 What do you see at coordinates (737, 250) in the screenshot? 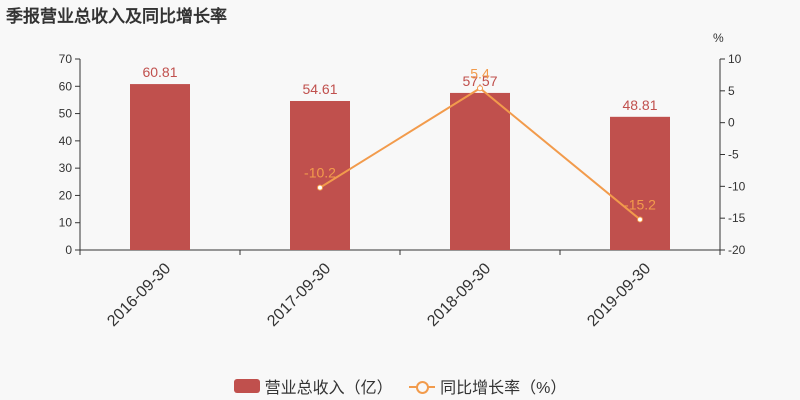
I see `right-axis-tick-label: -20` at bounding box center [737, 250].